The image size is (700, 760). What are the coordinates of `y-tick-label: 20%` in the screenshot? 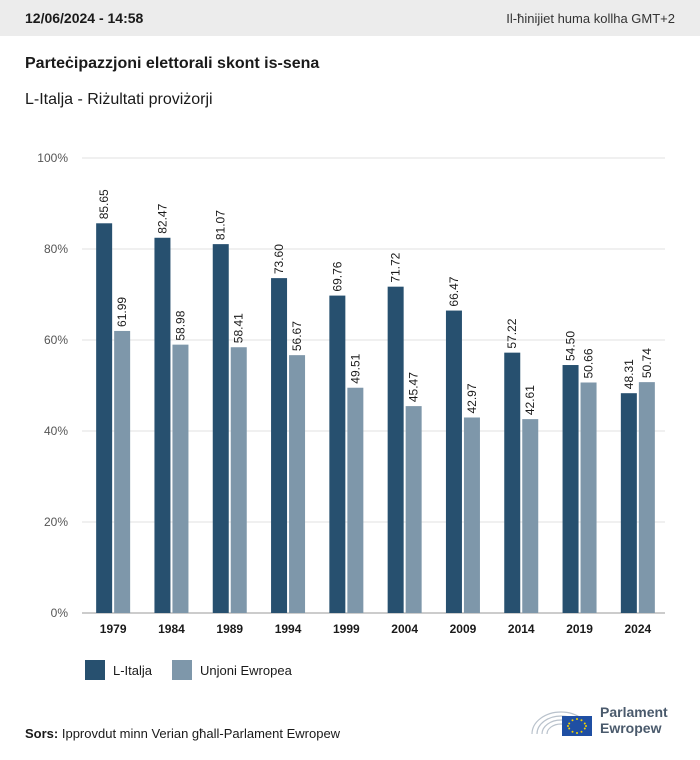 It's located at (56, 522).